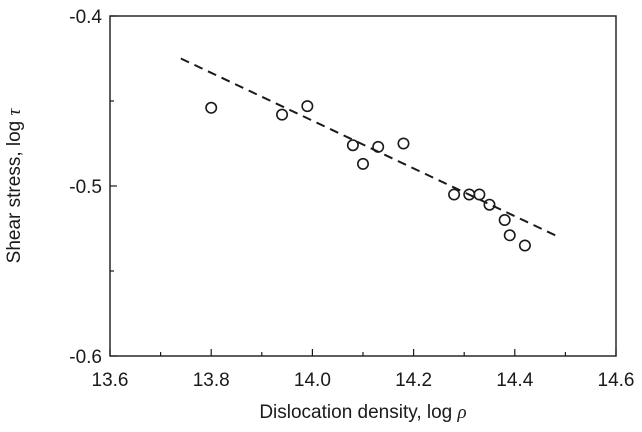 The width and height of the screenshot is (642, 432). What do you see at coordinates (462, 412) in the screenshot?
I see `x-axis-label-symbol: ρ` at bounding box center [462, 412].